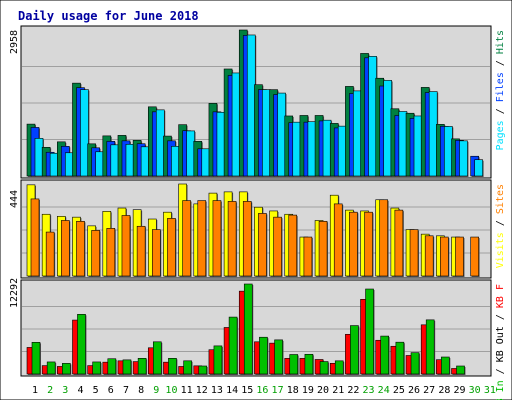  What do you see at coordinates (308, 390) in the screenshot?
I see `x-tick-label: 19` at bounding box center [308, 390].